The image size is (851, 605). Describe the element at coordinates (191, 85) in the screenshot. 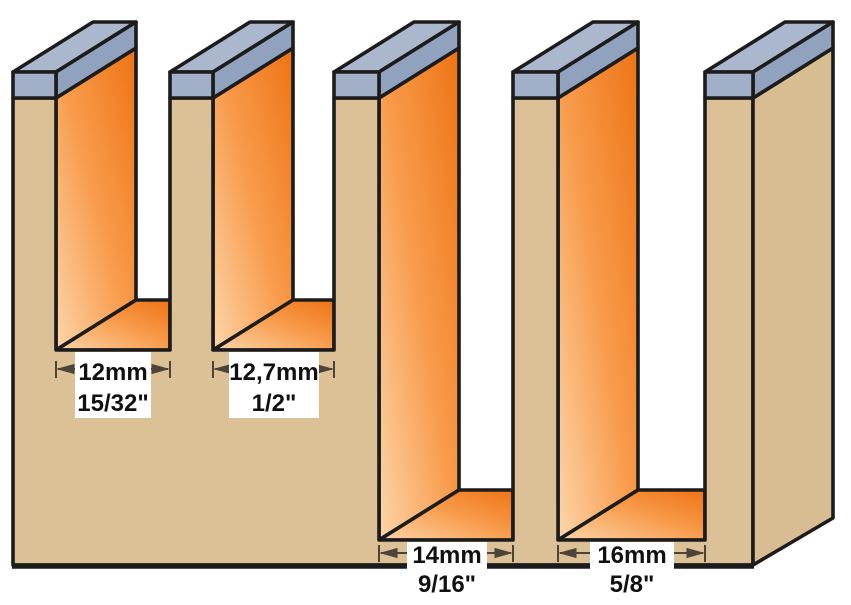

I see `finger-2-cap-front-face` at that location.